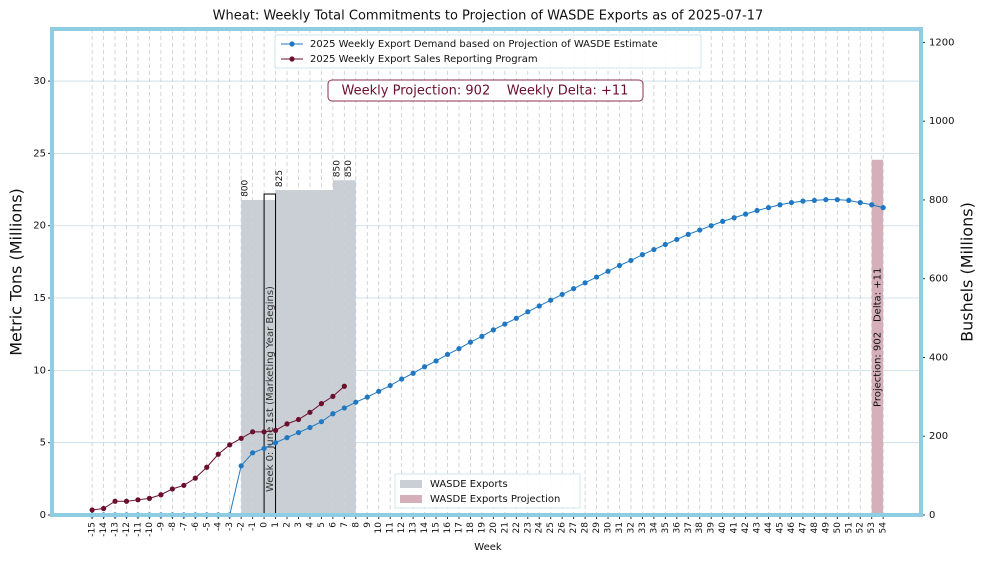  I want to click on x-tick-label: 7, so click(345, 525).